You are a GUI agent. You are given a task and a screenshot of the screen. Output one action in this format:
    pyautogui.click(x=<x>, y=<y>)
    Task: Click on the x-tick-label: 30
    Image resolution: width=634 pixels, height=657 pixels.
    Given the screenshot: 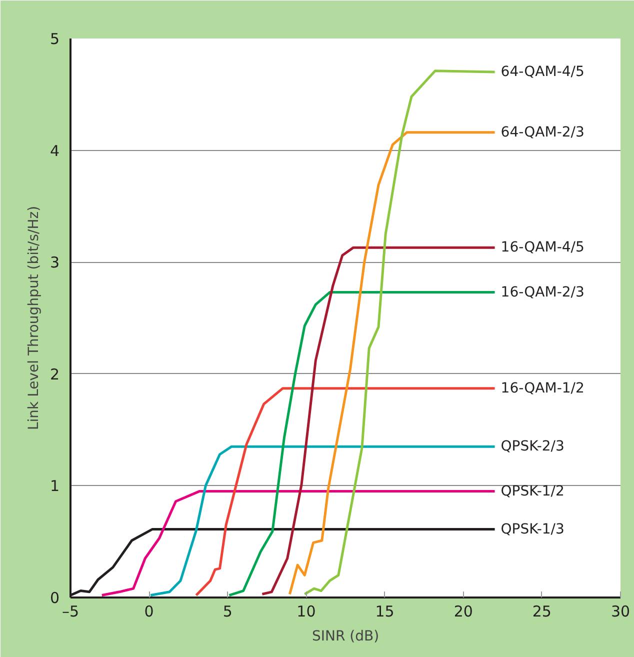 What is the action you would take?
    pyautogui.click(x=620, y=611)
    